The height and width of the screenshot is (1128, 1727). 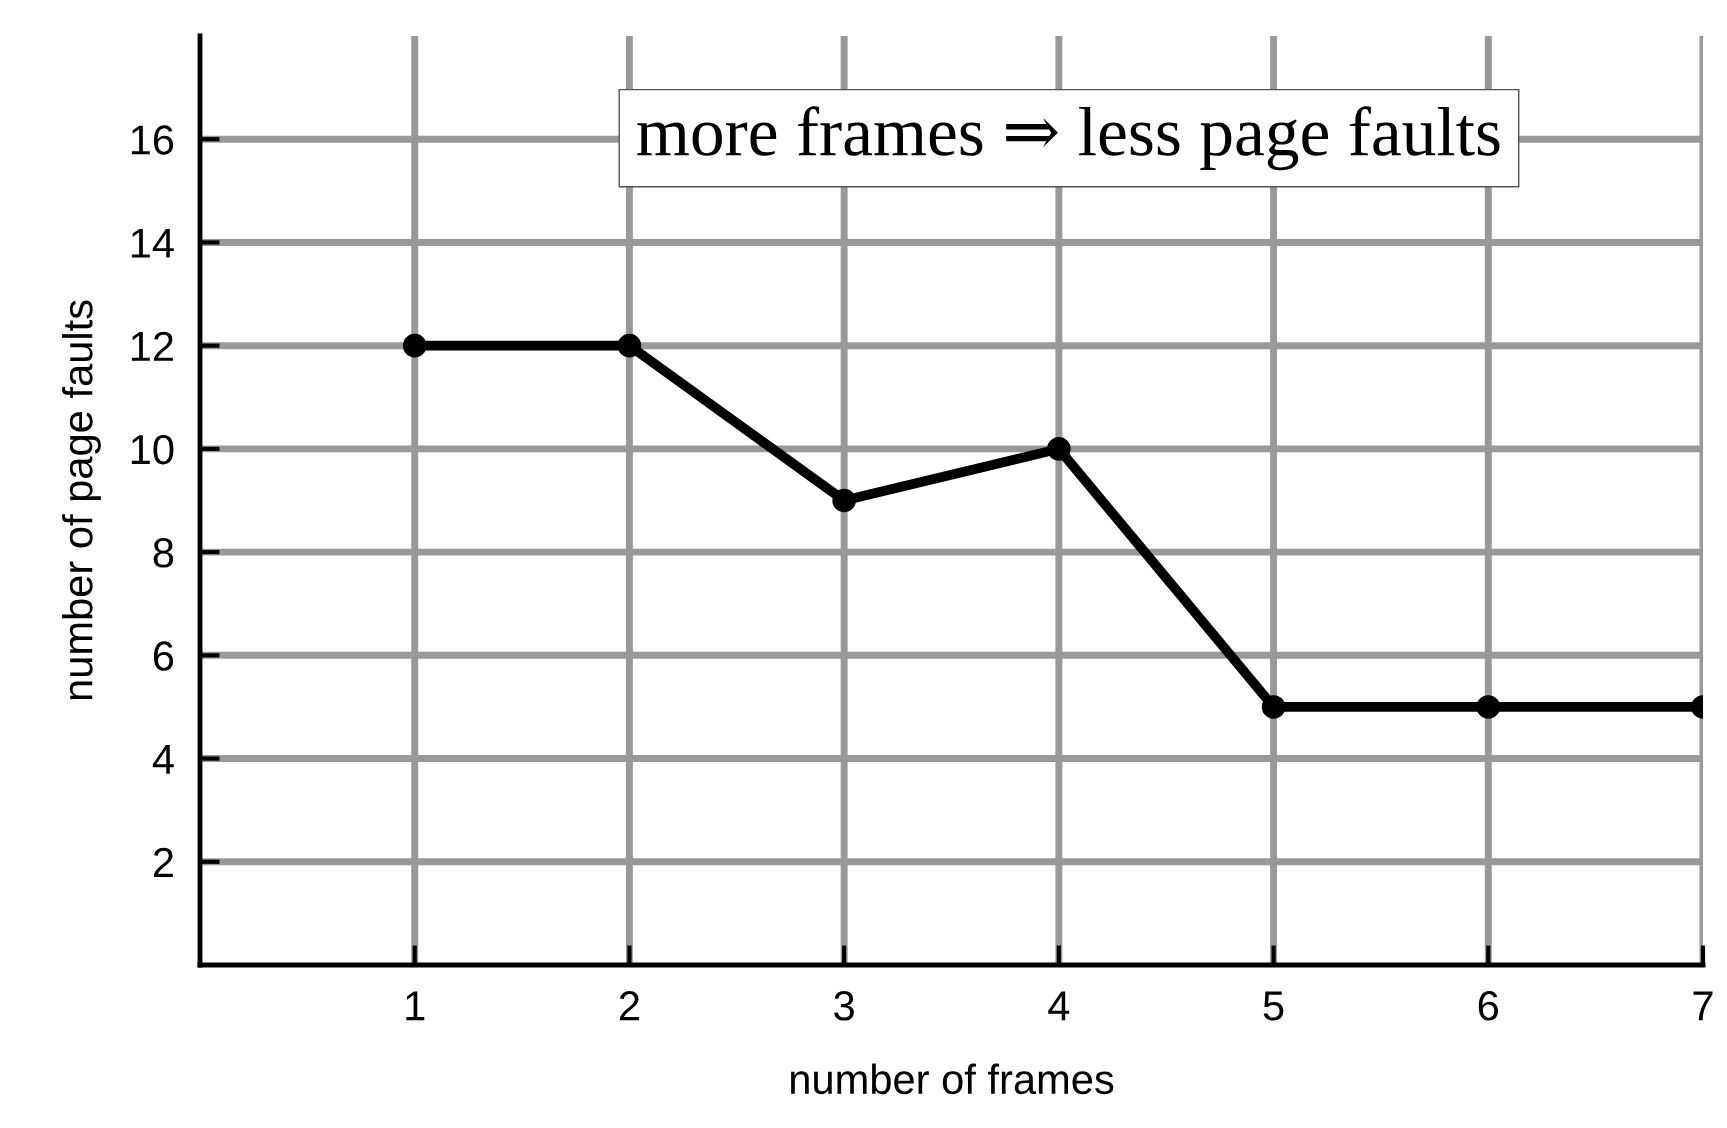 I want to click on x-tick-label: 2, so click(x=629, y=1006).